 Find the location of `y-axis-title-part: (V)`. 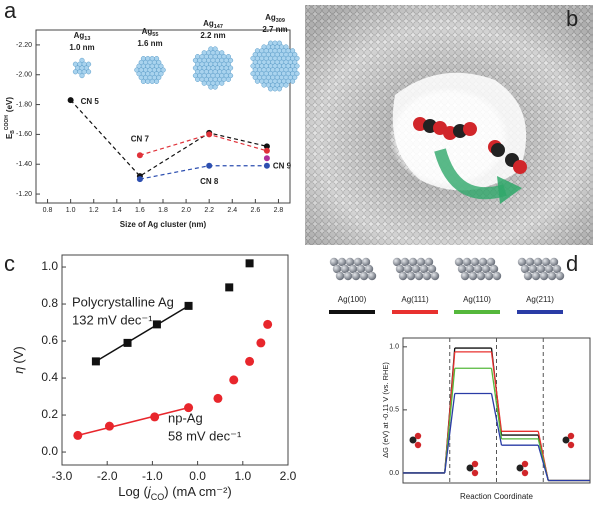

y-axis-title-part: (V) is located at coordinates (18, 354).